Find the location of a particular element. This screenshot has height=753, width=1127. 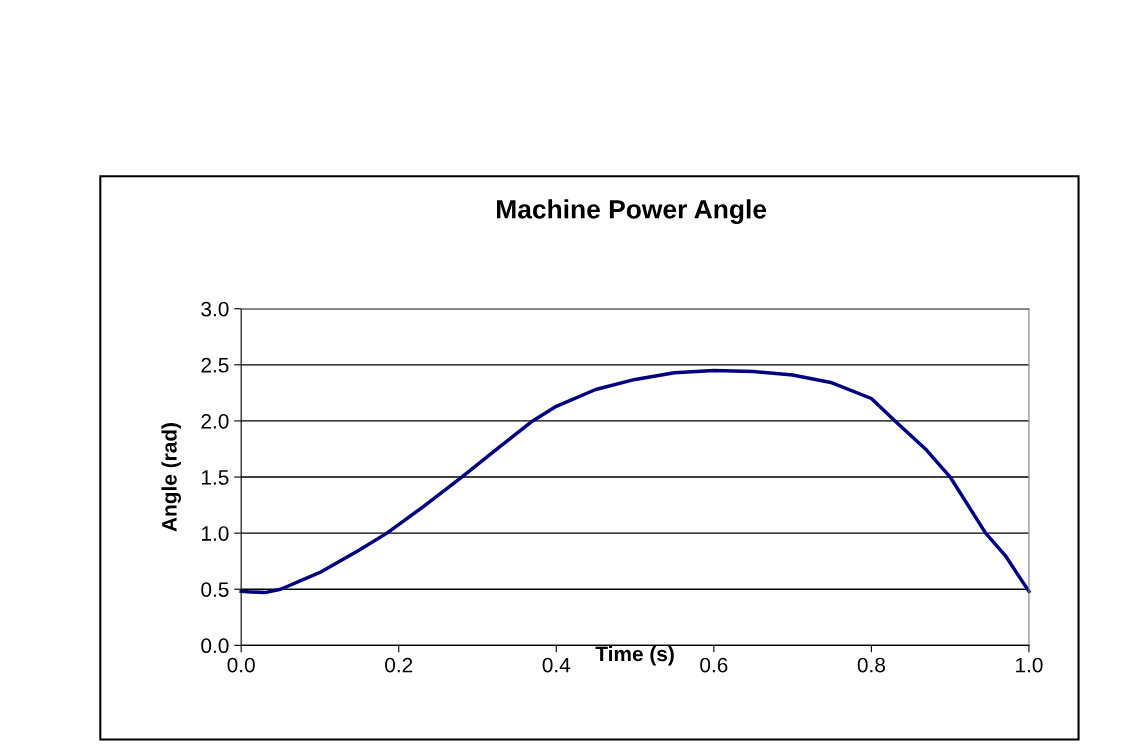

x-axis-title: Time (s) is located at coordinates (634, 655).